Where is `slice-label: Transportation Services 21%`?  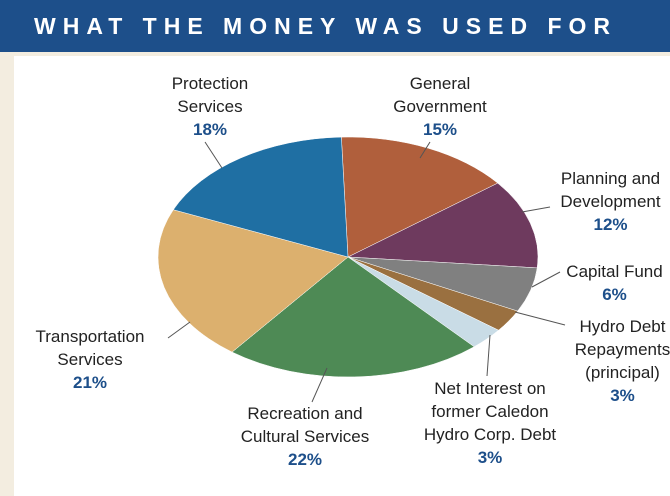
slice-label: Transportation Services 21% is located at coordinates (90, 359).